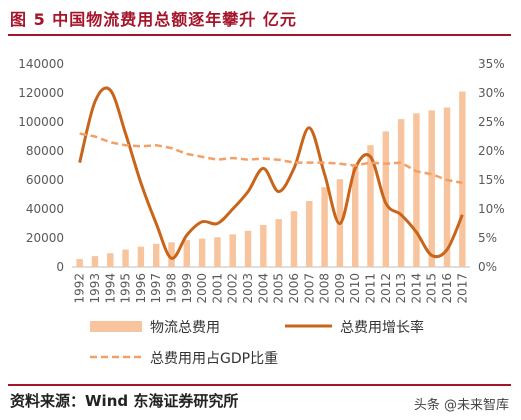  Describe the element at coordinates (217, 288) in the screenshot. I see `x-tick-label: 2001` at that location.